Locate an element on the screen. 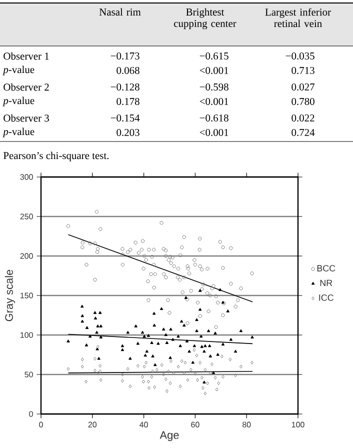 This screenshot has width=353, height=448. text: Pearson’s chi-square test. is located at coordinates (56, 157).